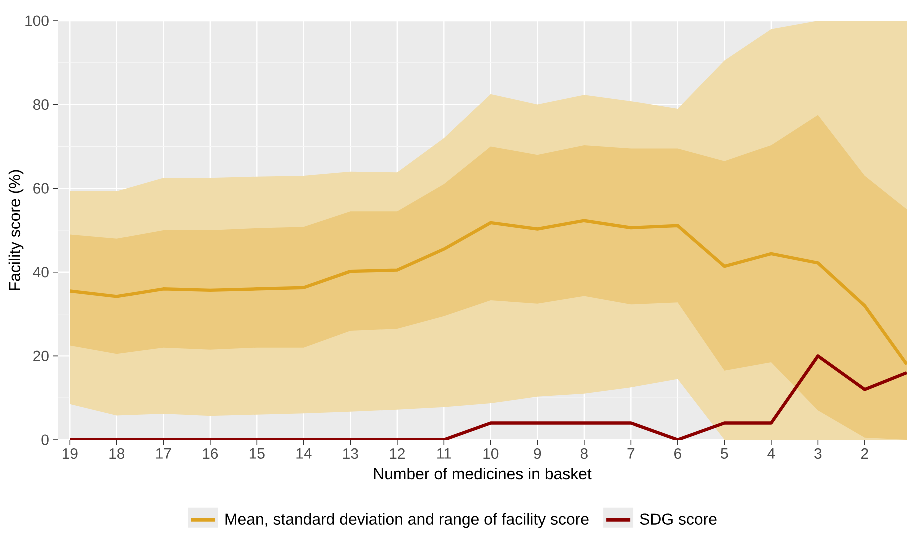 This screenshot has width=907, height=554. I want to click on x-tick-label: 5, so click(724, 453).